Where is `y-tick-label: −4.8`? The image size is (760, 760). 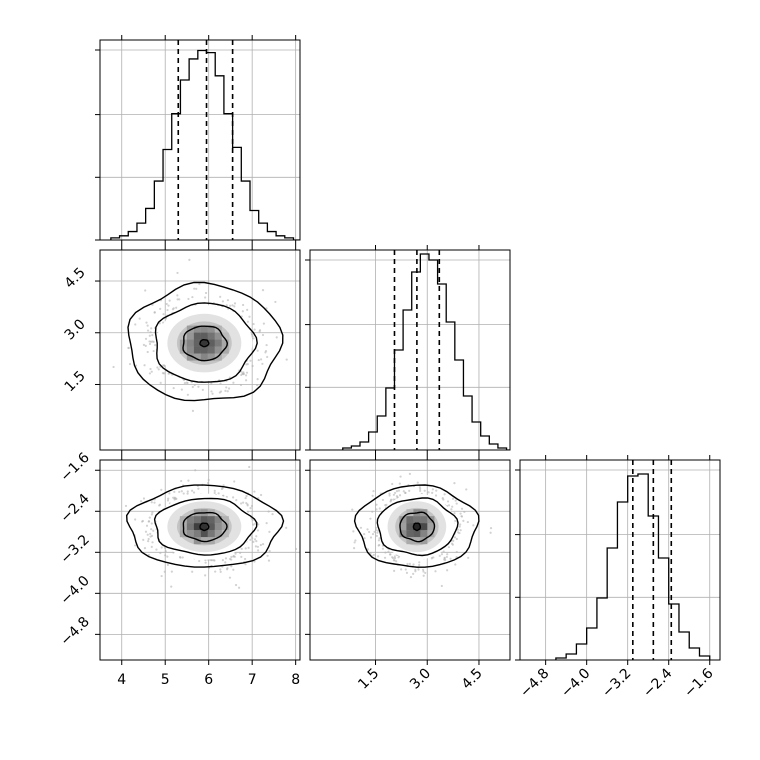 y-tick-label: −4.8 is located at coordinates (74, 631).